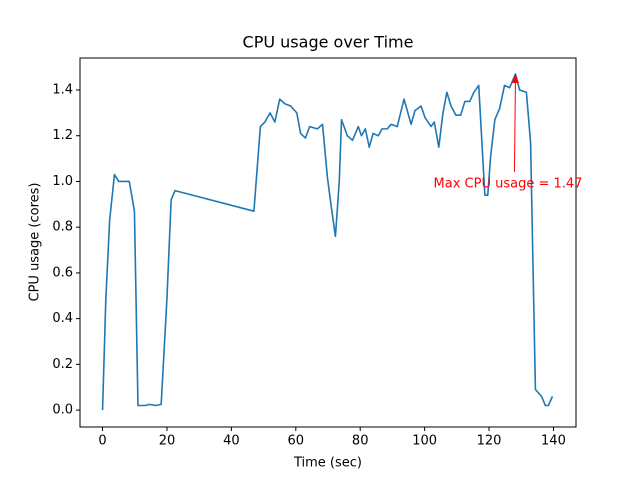 The height and width of the screenshot is (480, 640). Describe the element at coordinates (62, 135) in the screenshot. I see `y-tick-label: 1.2` at that location.